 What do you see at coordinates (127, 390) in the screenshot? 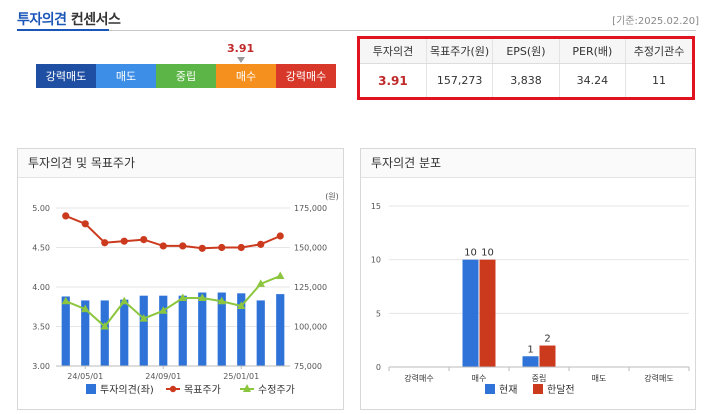
I see `legend-label-opinion: 투자의견(좌)` at bounding box center [127, 390].